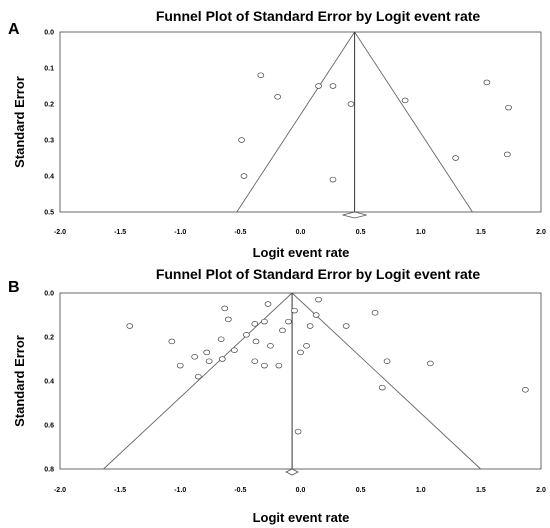 The image size is (550, 528). Describe the element at coordinates (19, 381) in the screenshot. I see `panel-b-y-axis-label: Standard Error` at that location.